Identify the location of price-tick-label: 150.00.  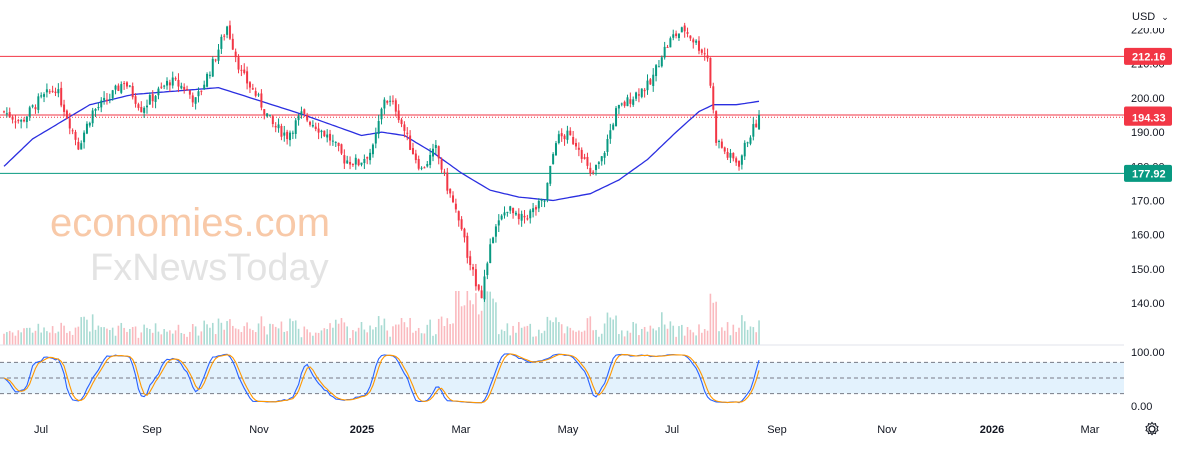
(1148, 270).